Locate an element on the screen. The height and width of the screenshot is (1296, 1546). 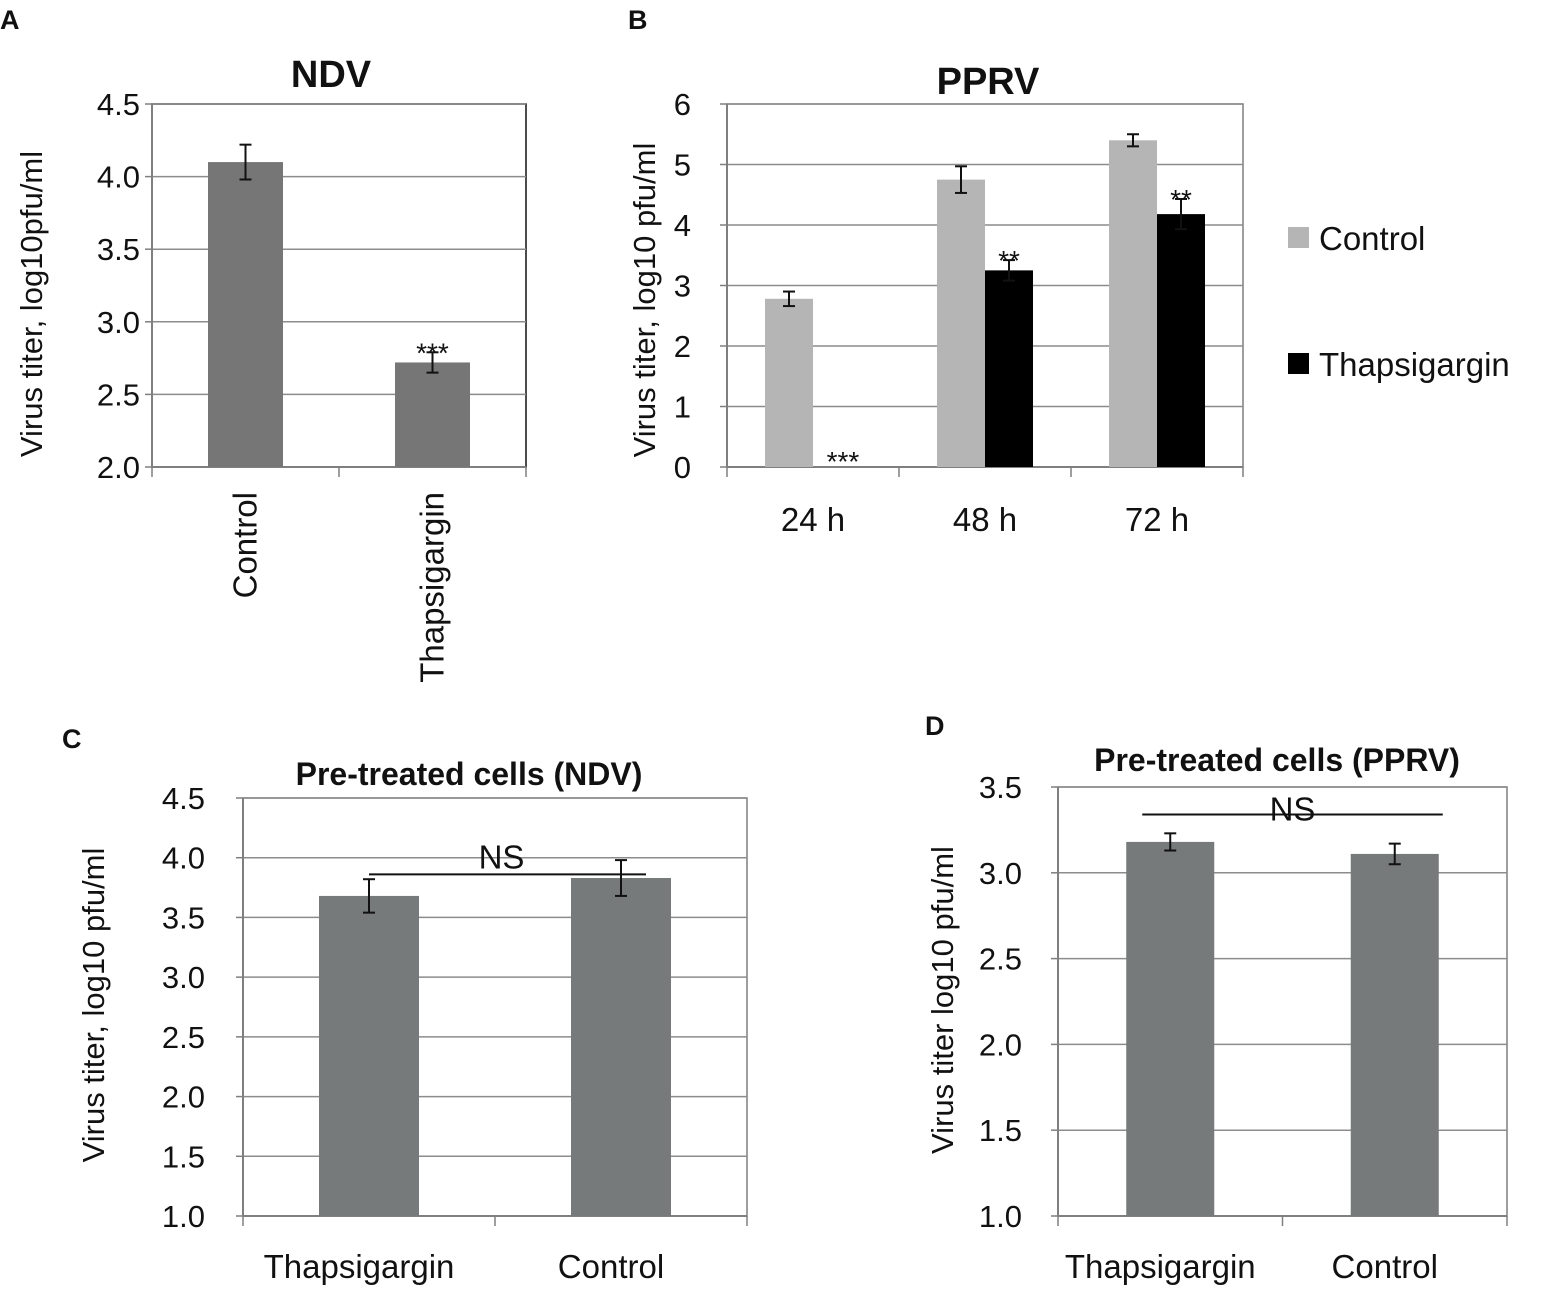
panel-a-y-axis-label: Virus titer, log10pfu/ml is located at coordinates (31, 304).